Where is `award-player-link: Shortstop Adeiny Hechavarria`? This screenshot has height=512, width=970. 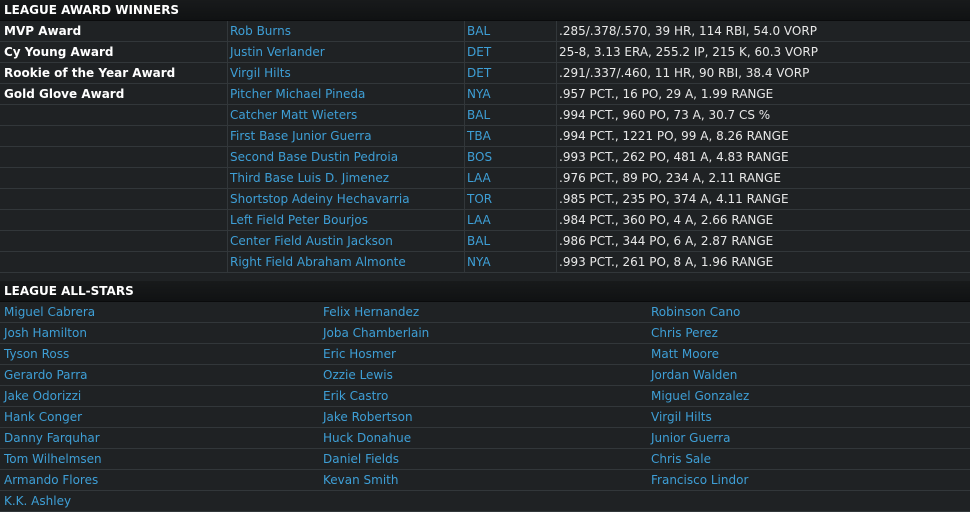
award-player-link: Shortstop Adeiny Hechavarria is located at coordinates (320, 199).